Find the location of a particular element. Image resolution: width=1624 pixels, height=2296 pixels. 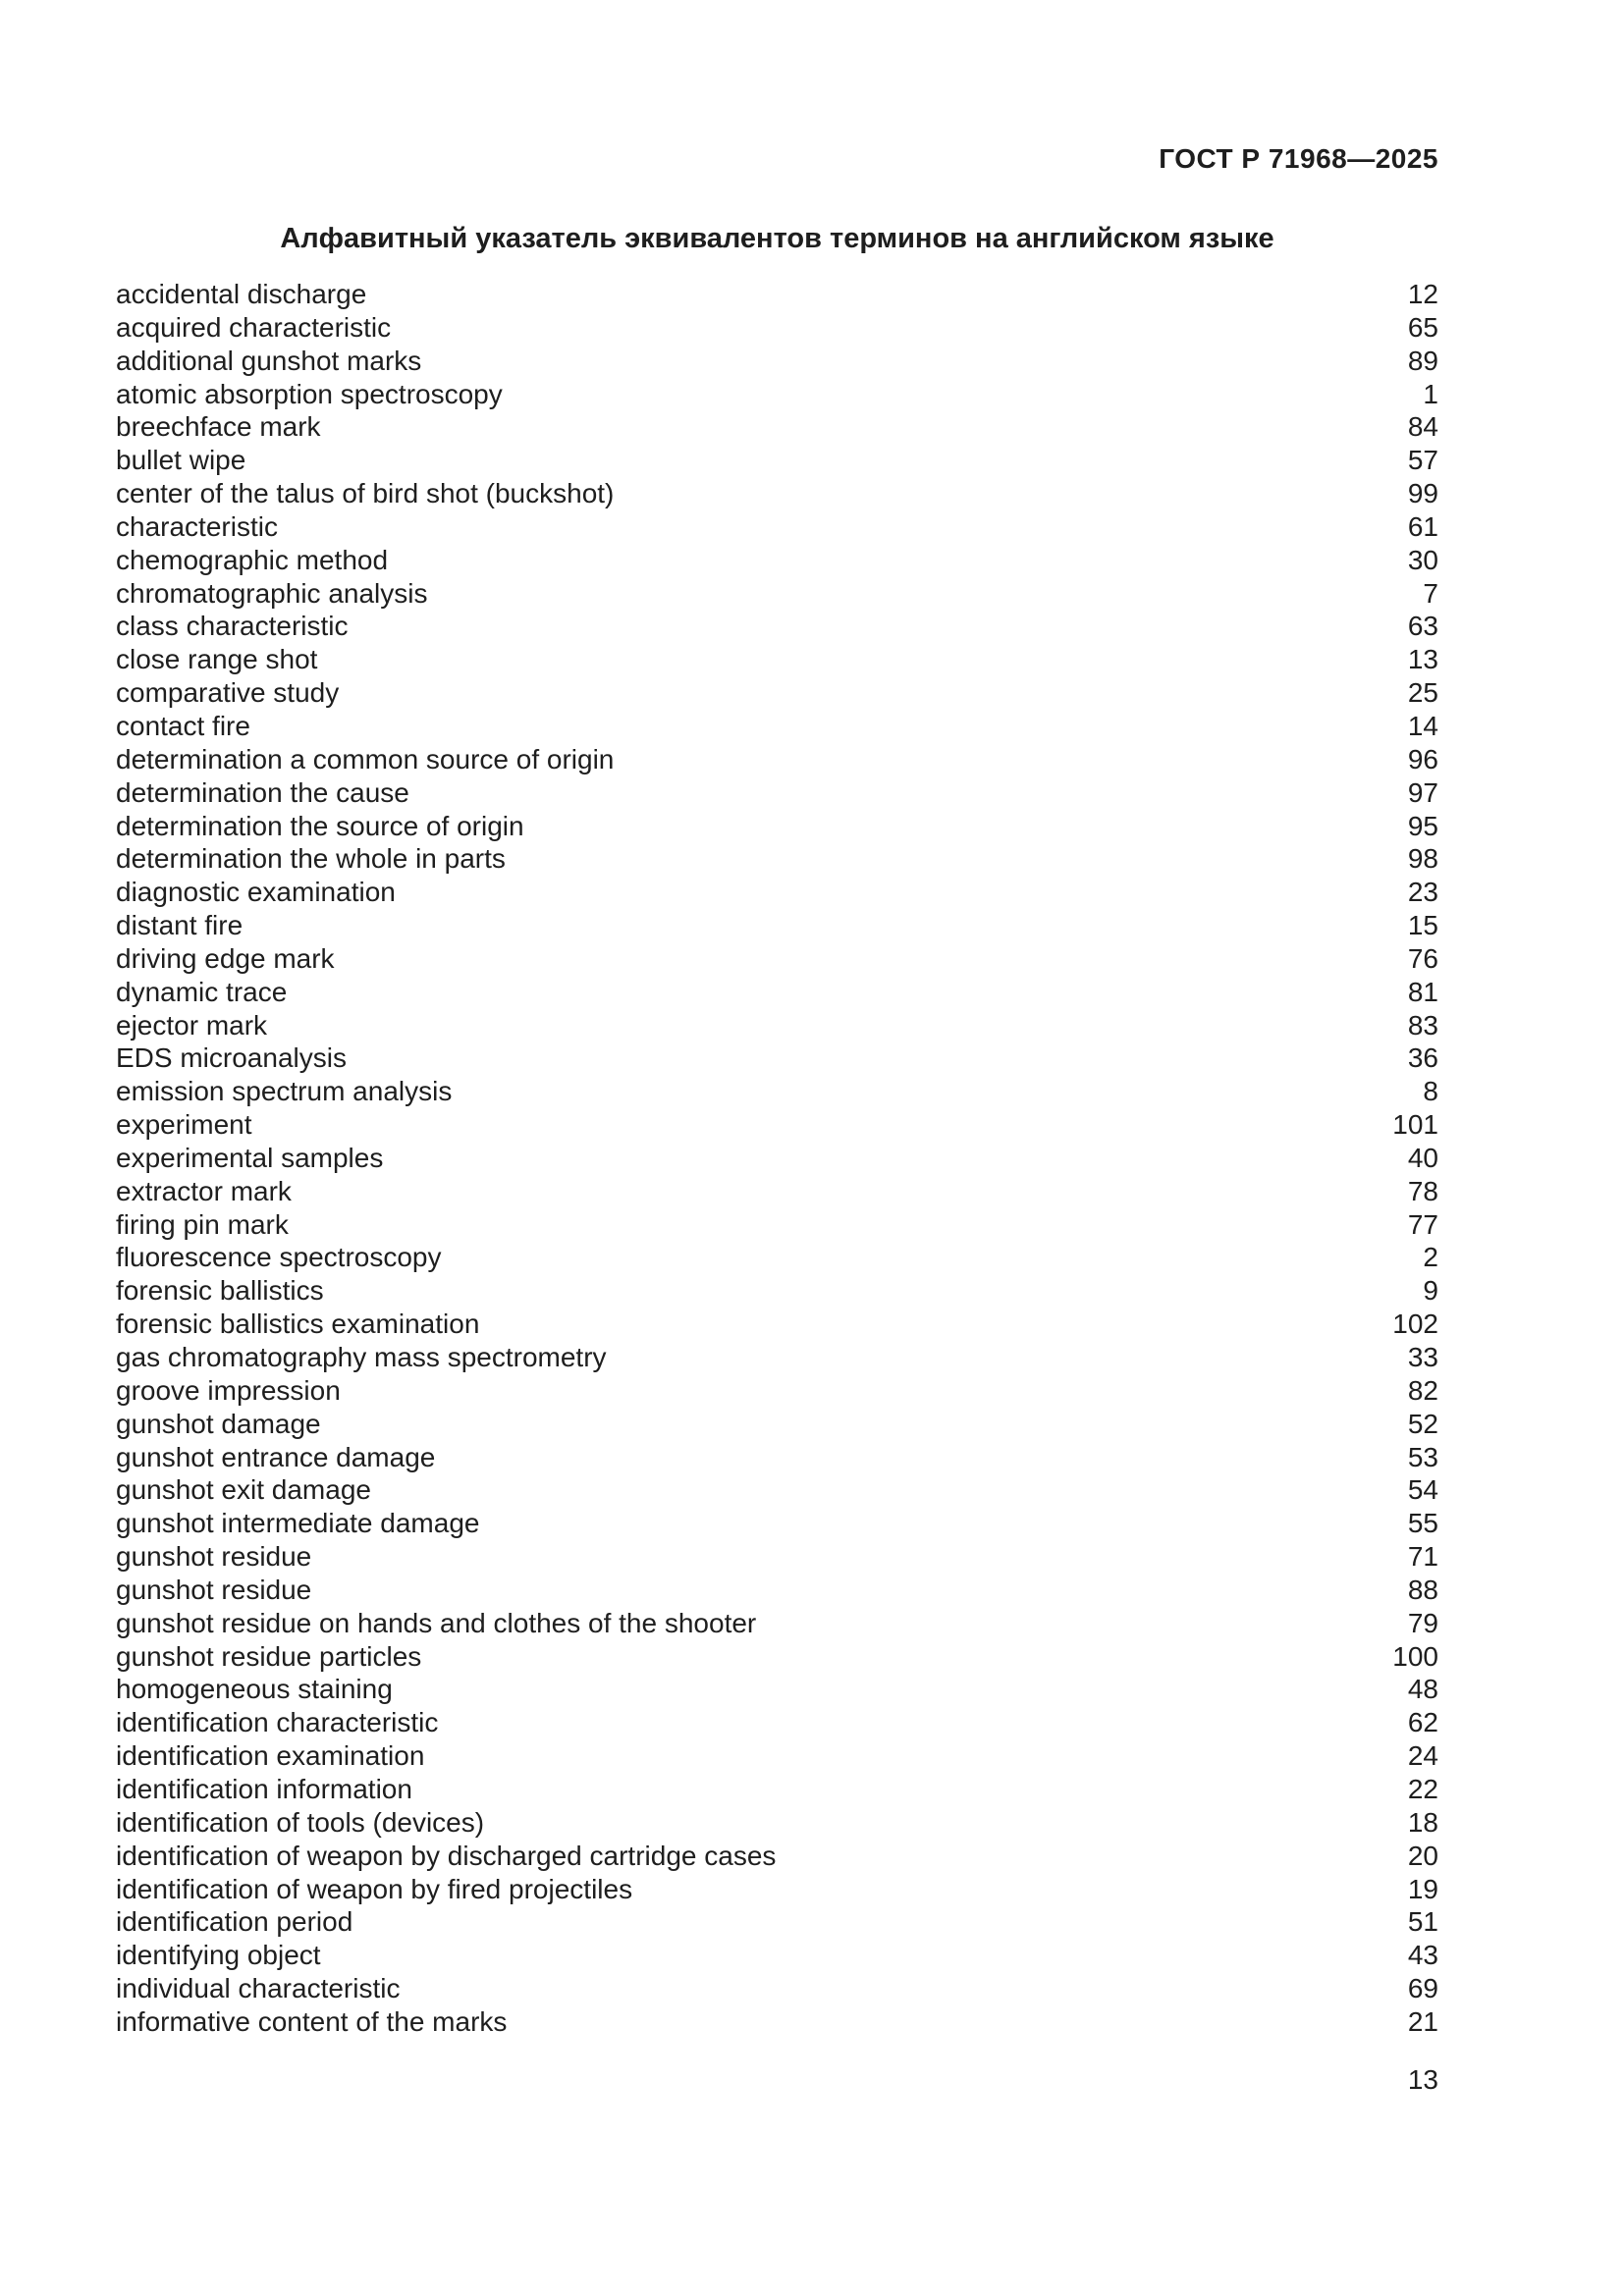

index-entry: emission spectrum analysis 8 is located at coordinates (777, 1091).